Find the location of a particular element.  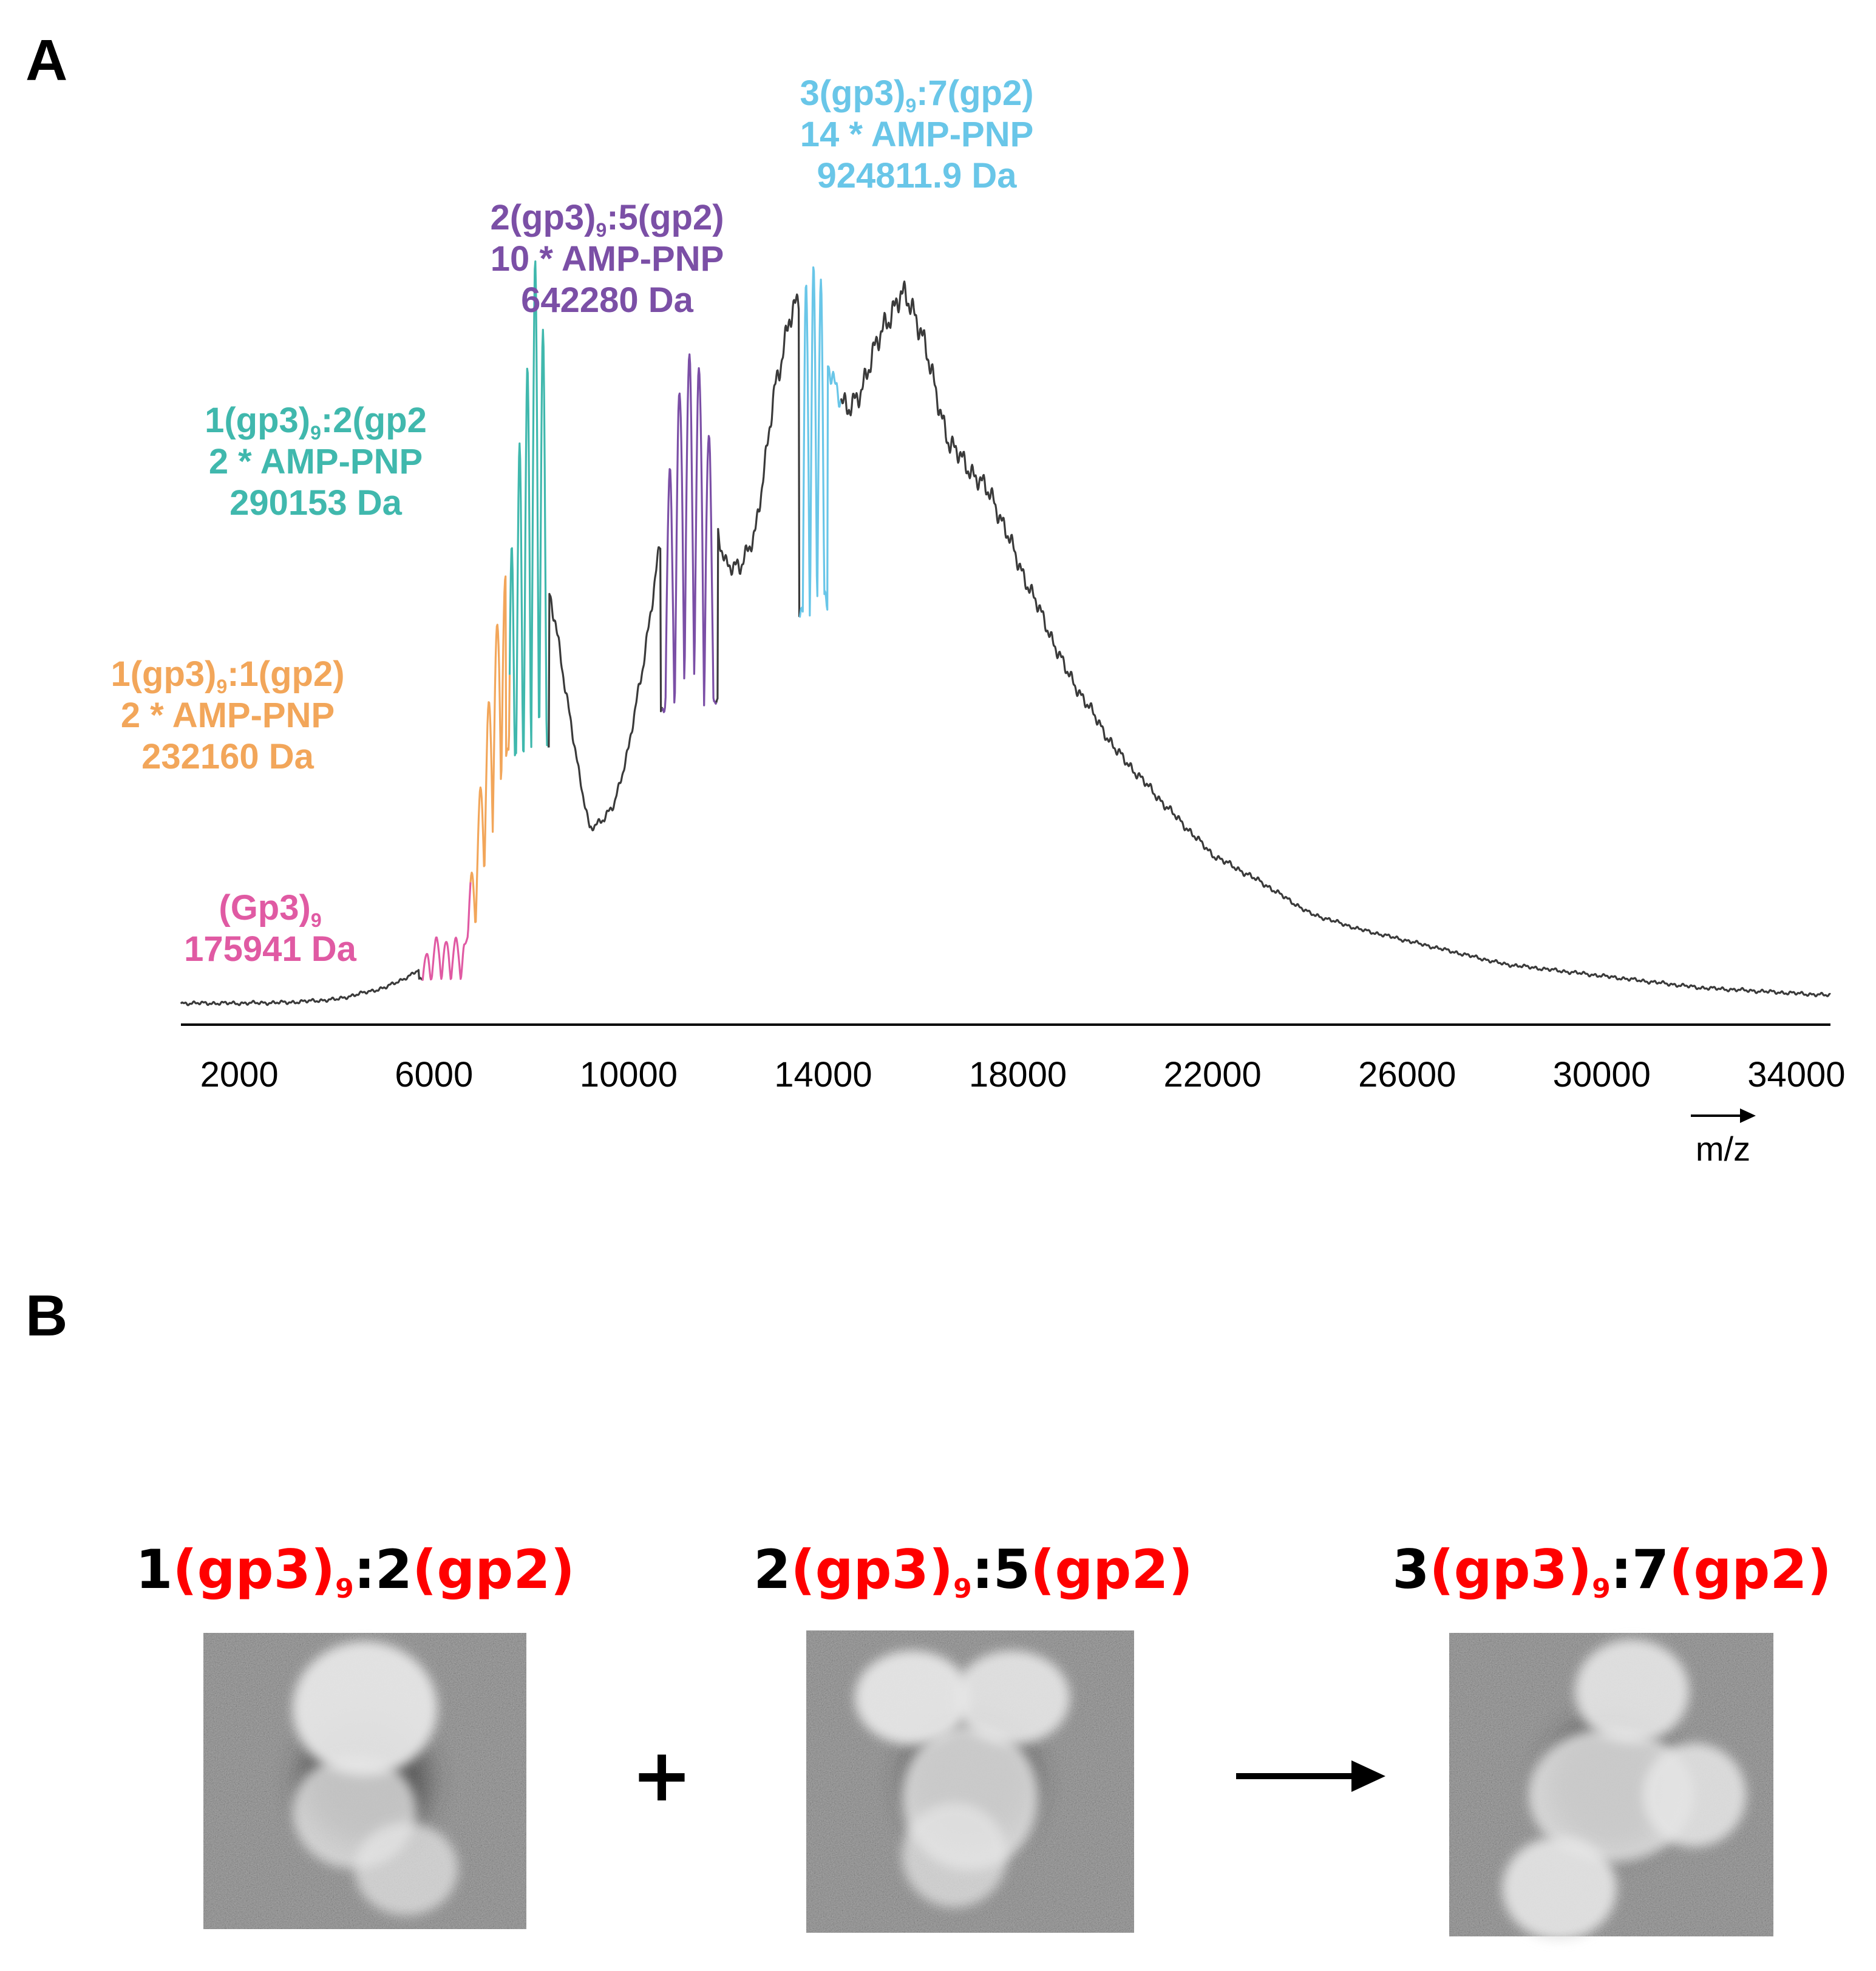

annotation-line: 1(gp3)9:2(gp2 is located at coordinates (316, 422).